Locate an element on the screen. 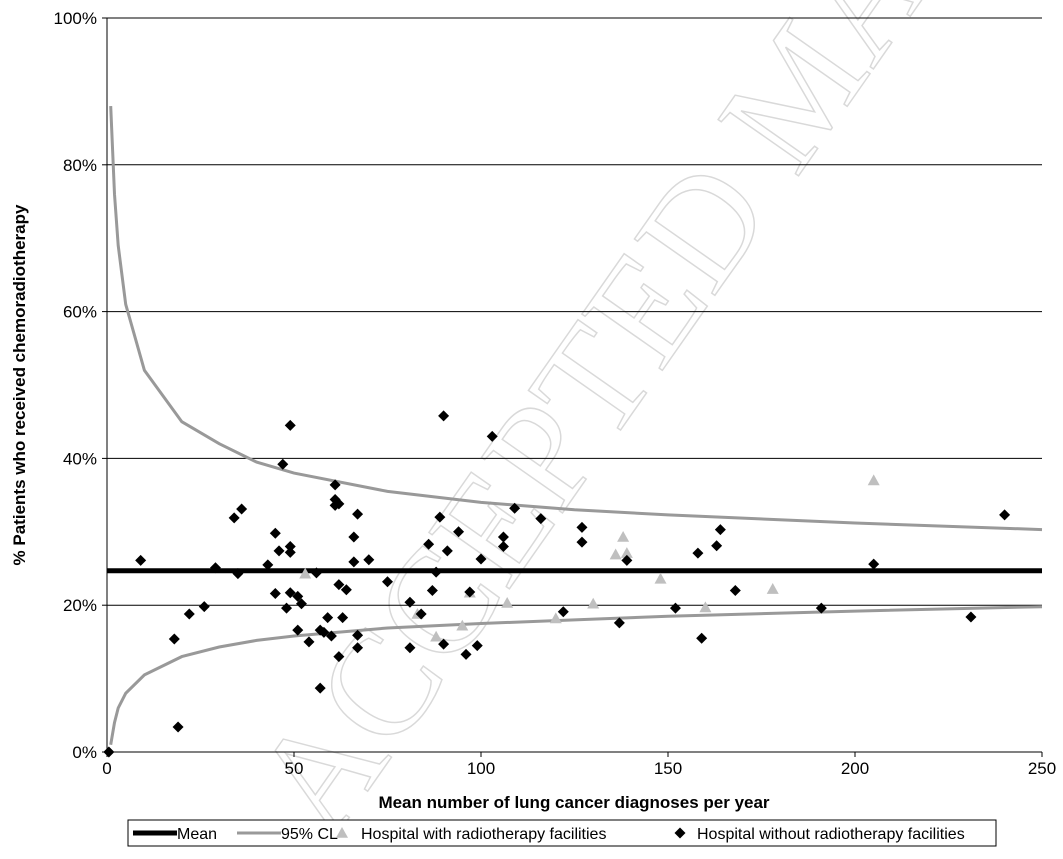 Image resolution: width=1063 pixels, height=859 pixels. x-tick-label-0: 0 is located at coordinates (106, 768).